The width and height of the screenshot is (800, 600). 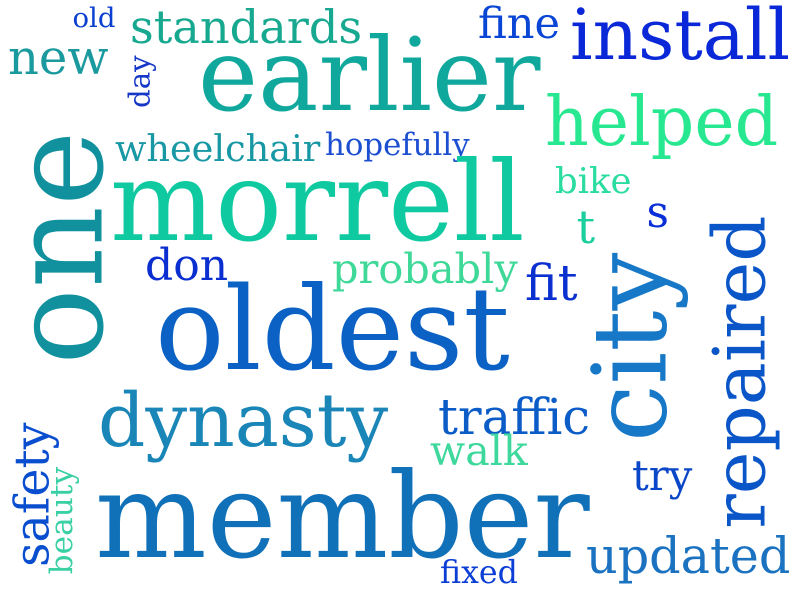 What do you see at coordinates (369, 75) in the screenshot?
I see `word-earlier: earlier` at bounding box center [369, 75].